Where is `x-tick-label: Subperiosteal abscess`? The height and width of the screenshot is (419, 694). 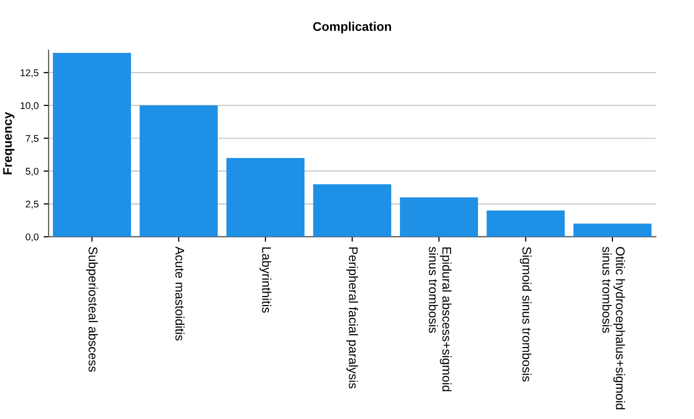
x-tick-label: Subperiosteal abscess is located at coordinates (92, 309).